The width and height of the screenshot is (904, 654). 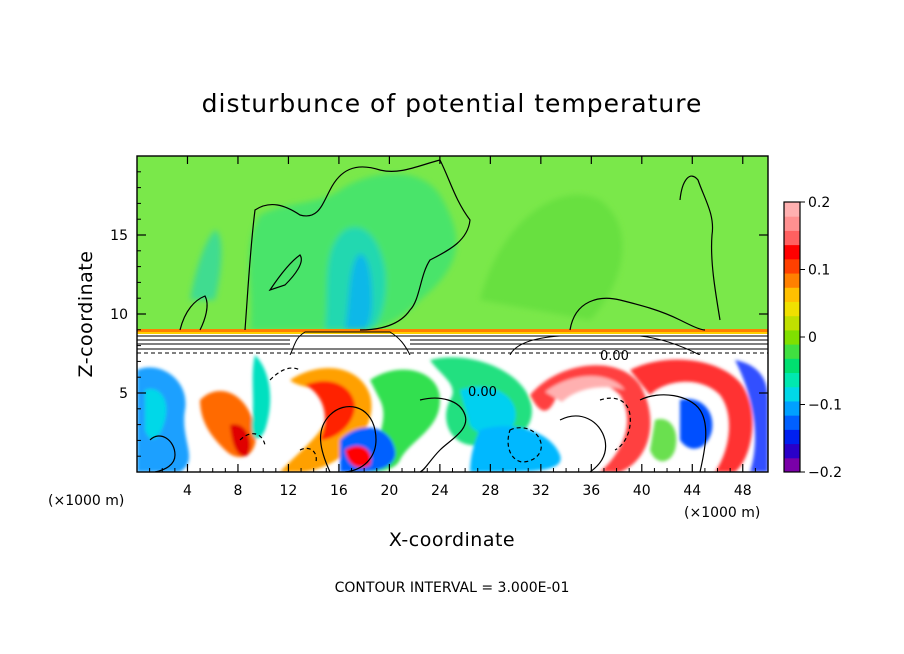 I want to click on x-tick-label: 16, so click(x=339, y=491).